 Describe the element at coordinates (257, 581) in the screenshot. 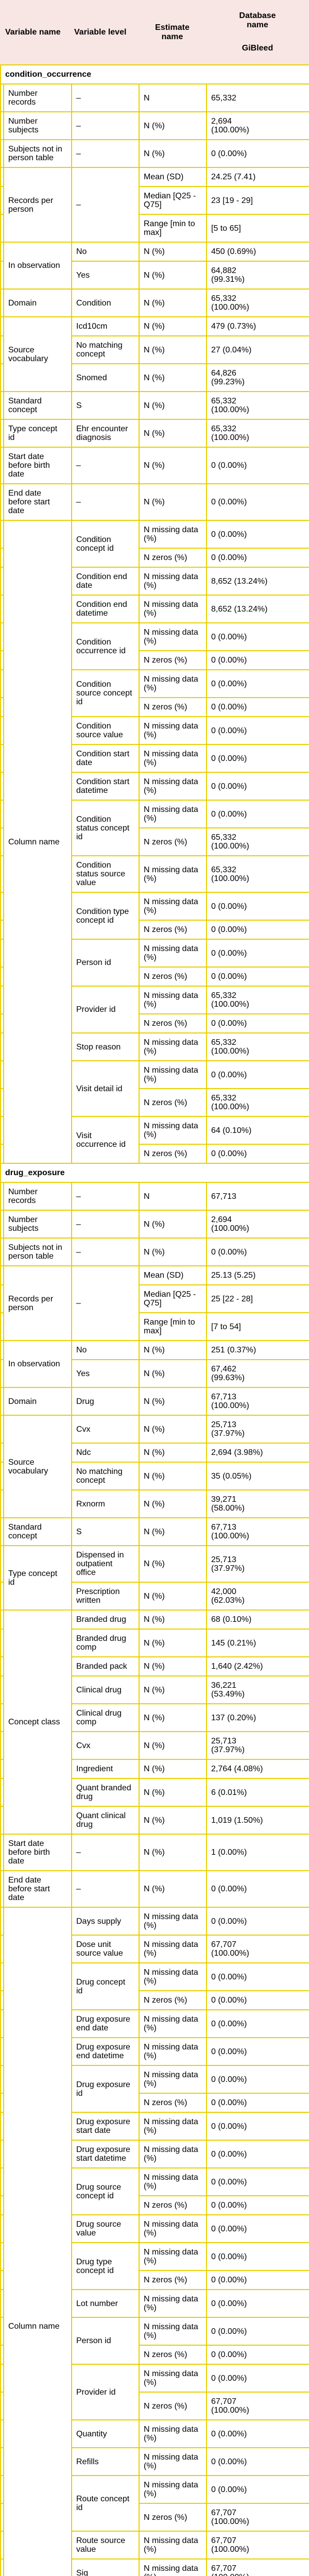

I see `estimate-value-cell: 8,652 (13.24%)` at that location.